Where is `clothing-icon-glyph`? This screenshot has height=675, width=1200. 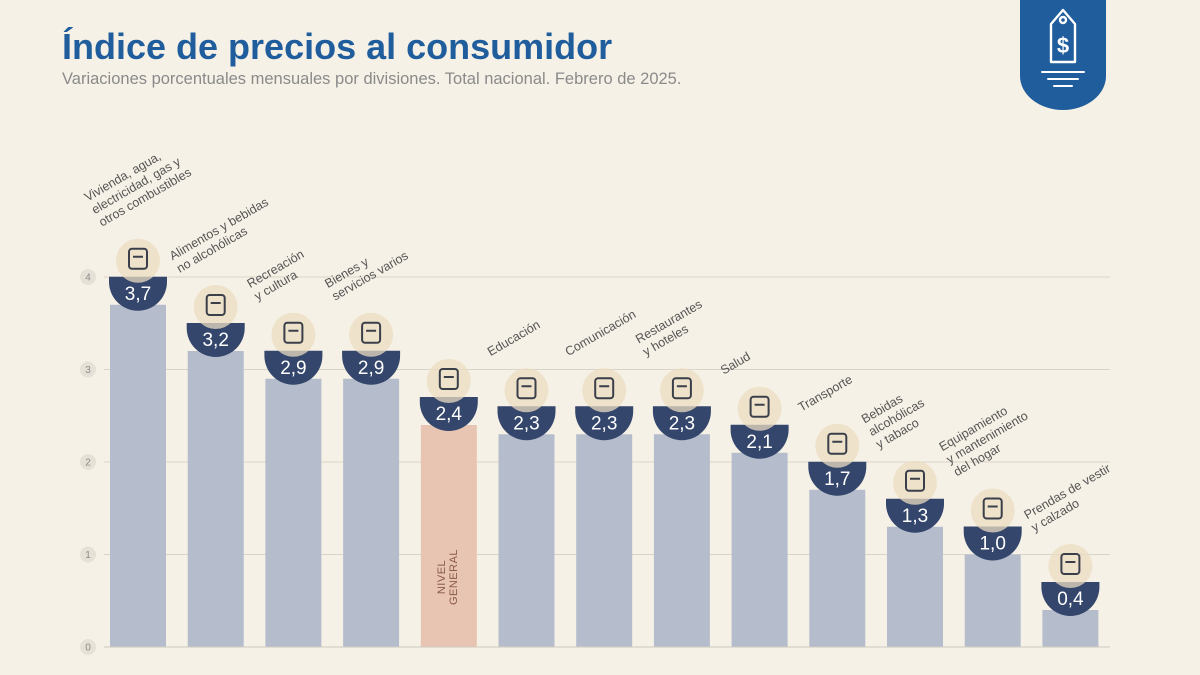 clothing-icon-glyph is located at coordinates (1070, 564).